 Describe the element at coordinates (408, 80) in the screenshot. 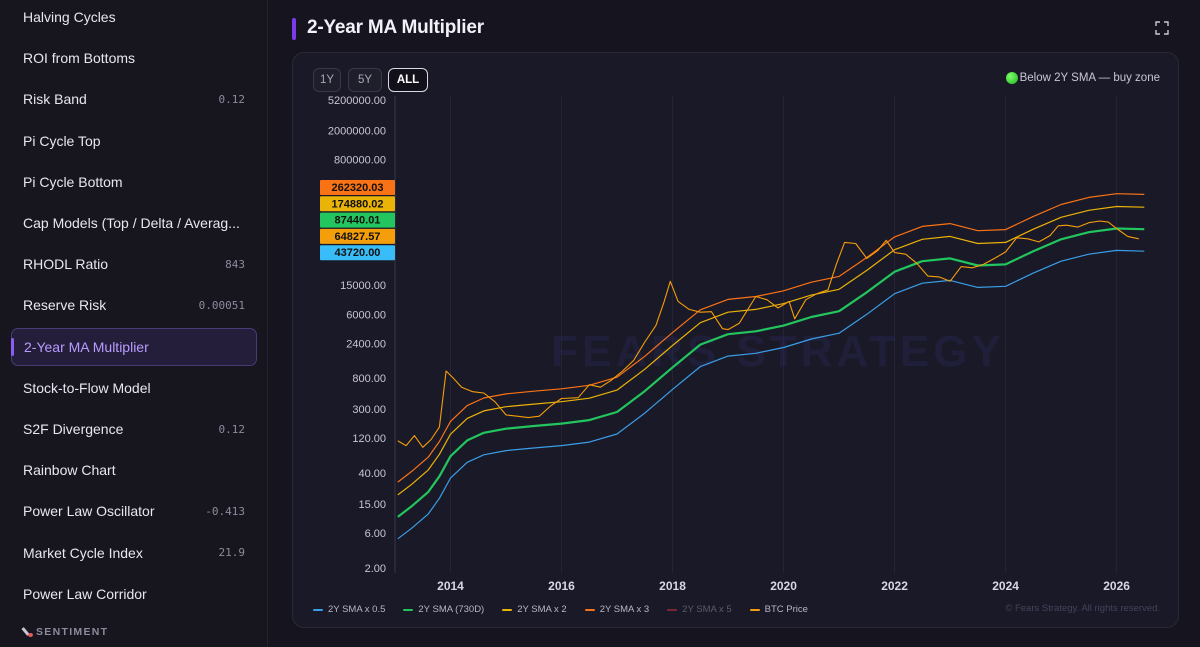

I see `range-all-button: ALL` at that location.